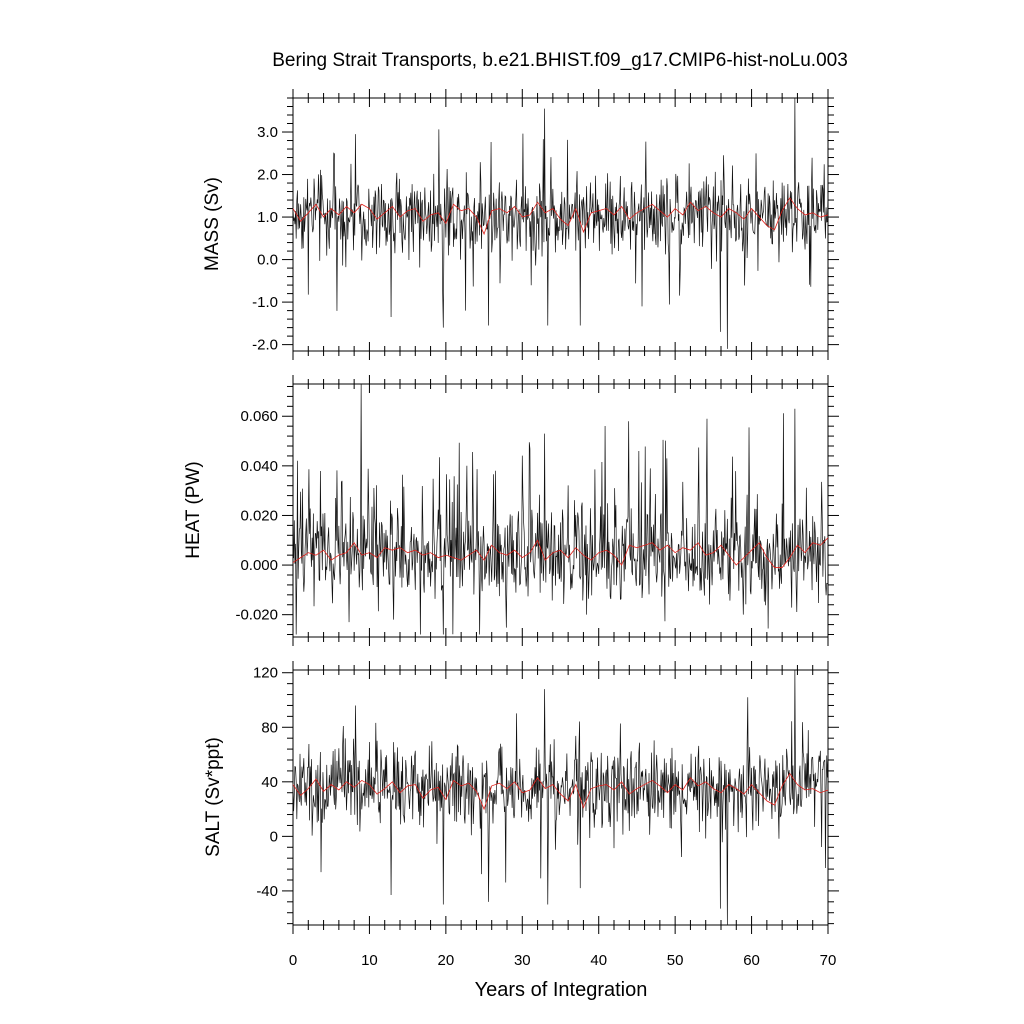 This screenshot has width=1024, height=1024. Describe the element at coordinates (256, 615) in the screenshot. I see `y-tick-label: -0.020` at that location.